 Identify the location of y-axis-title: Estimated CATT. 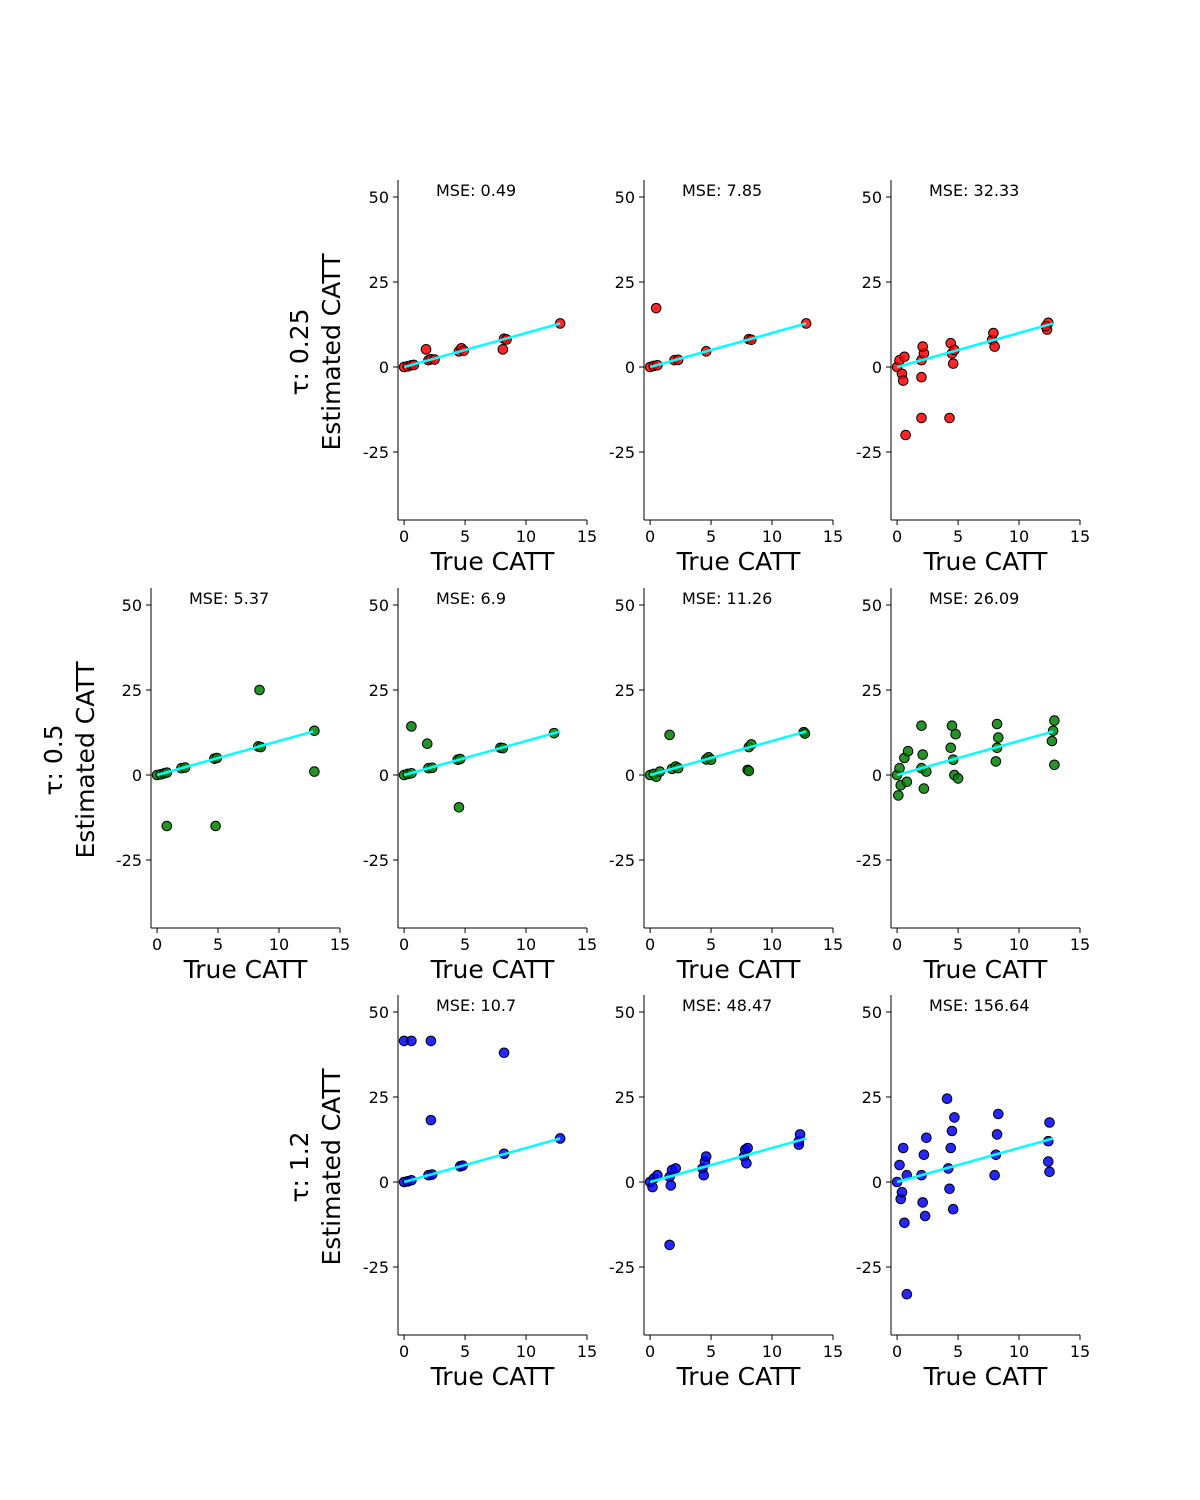
(331, 352).